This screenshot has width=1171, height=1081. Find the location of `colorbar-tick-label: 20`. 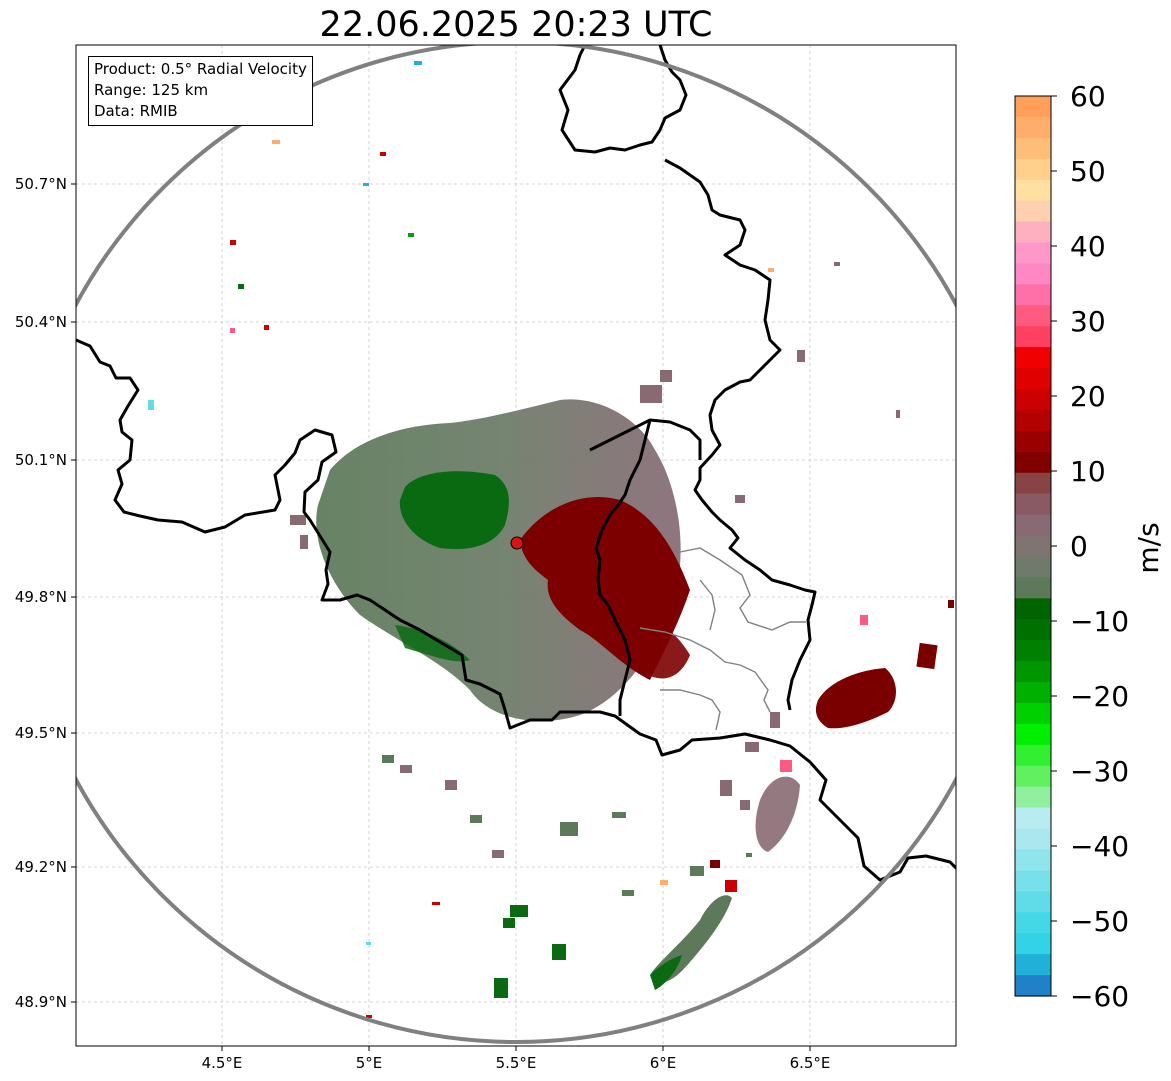

colorbar-tick-label: 20 is located at coordinates (1088, 396).